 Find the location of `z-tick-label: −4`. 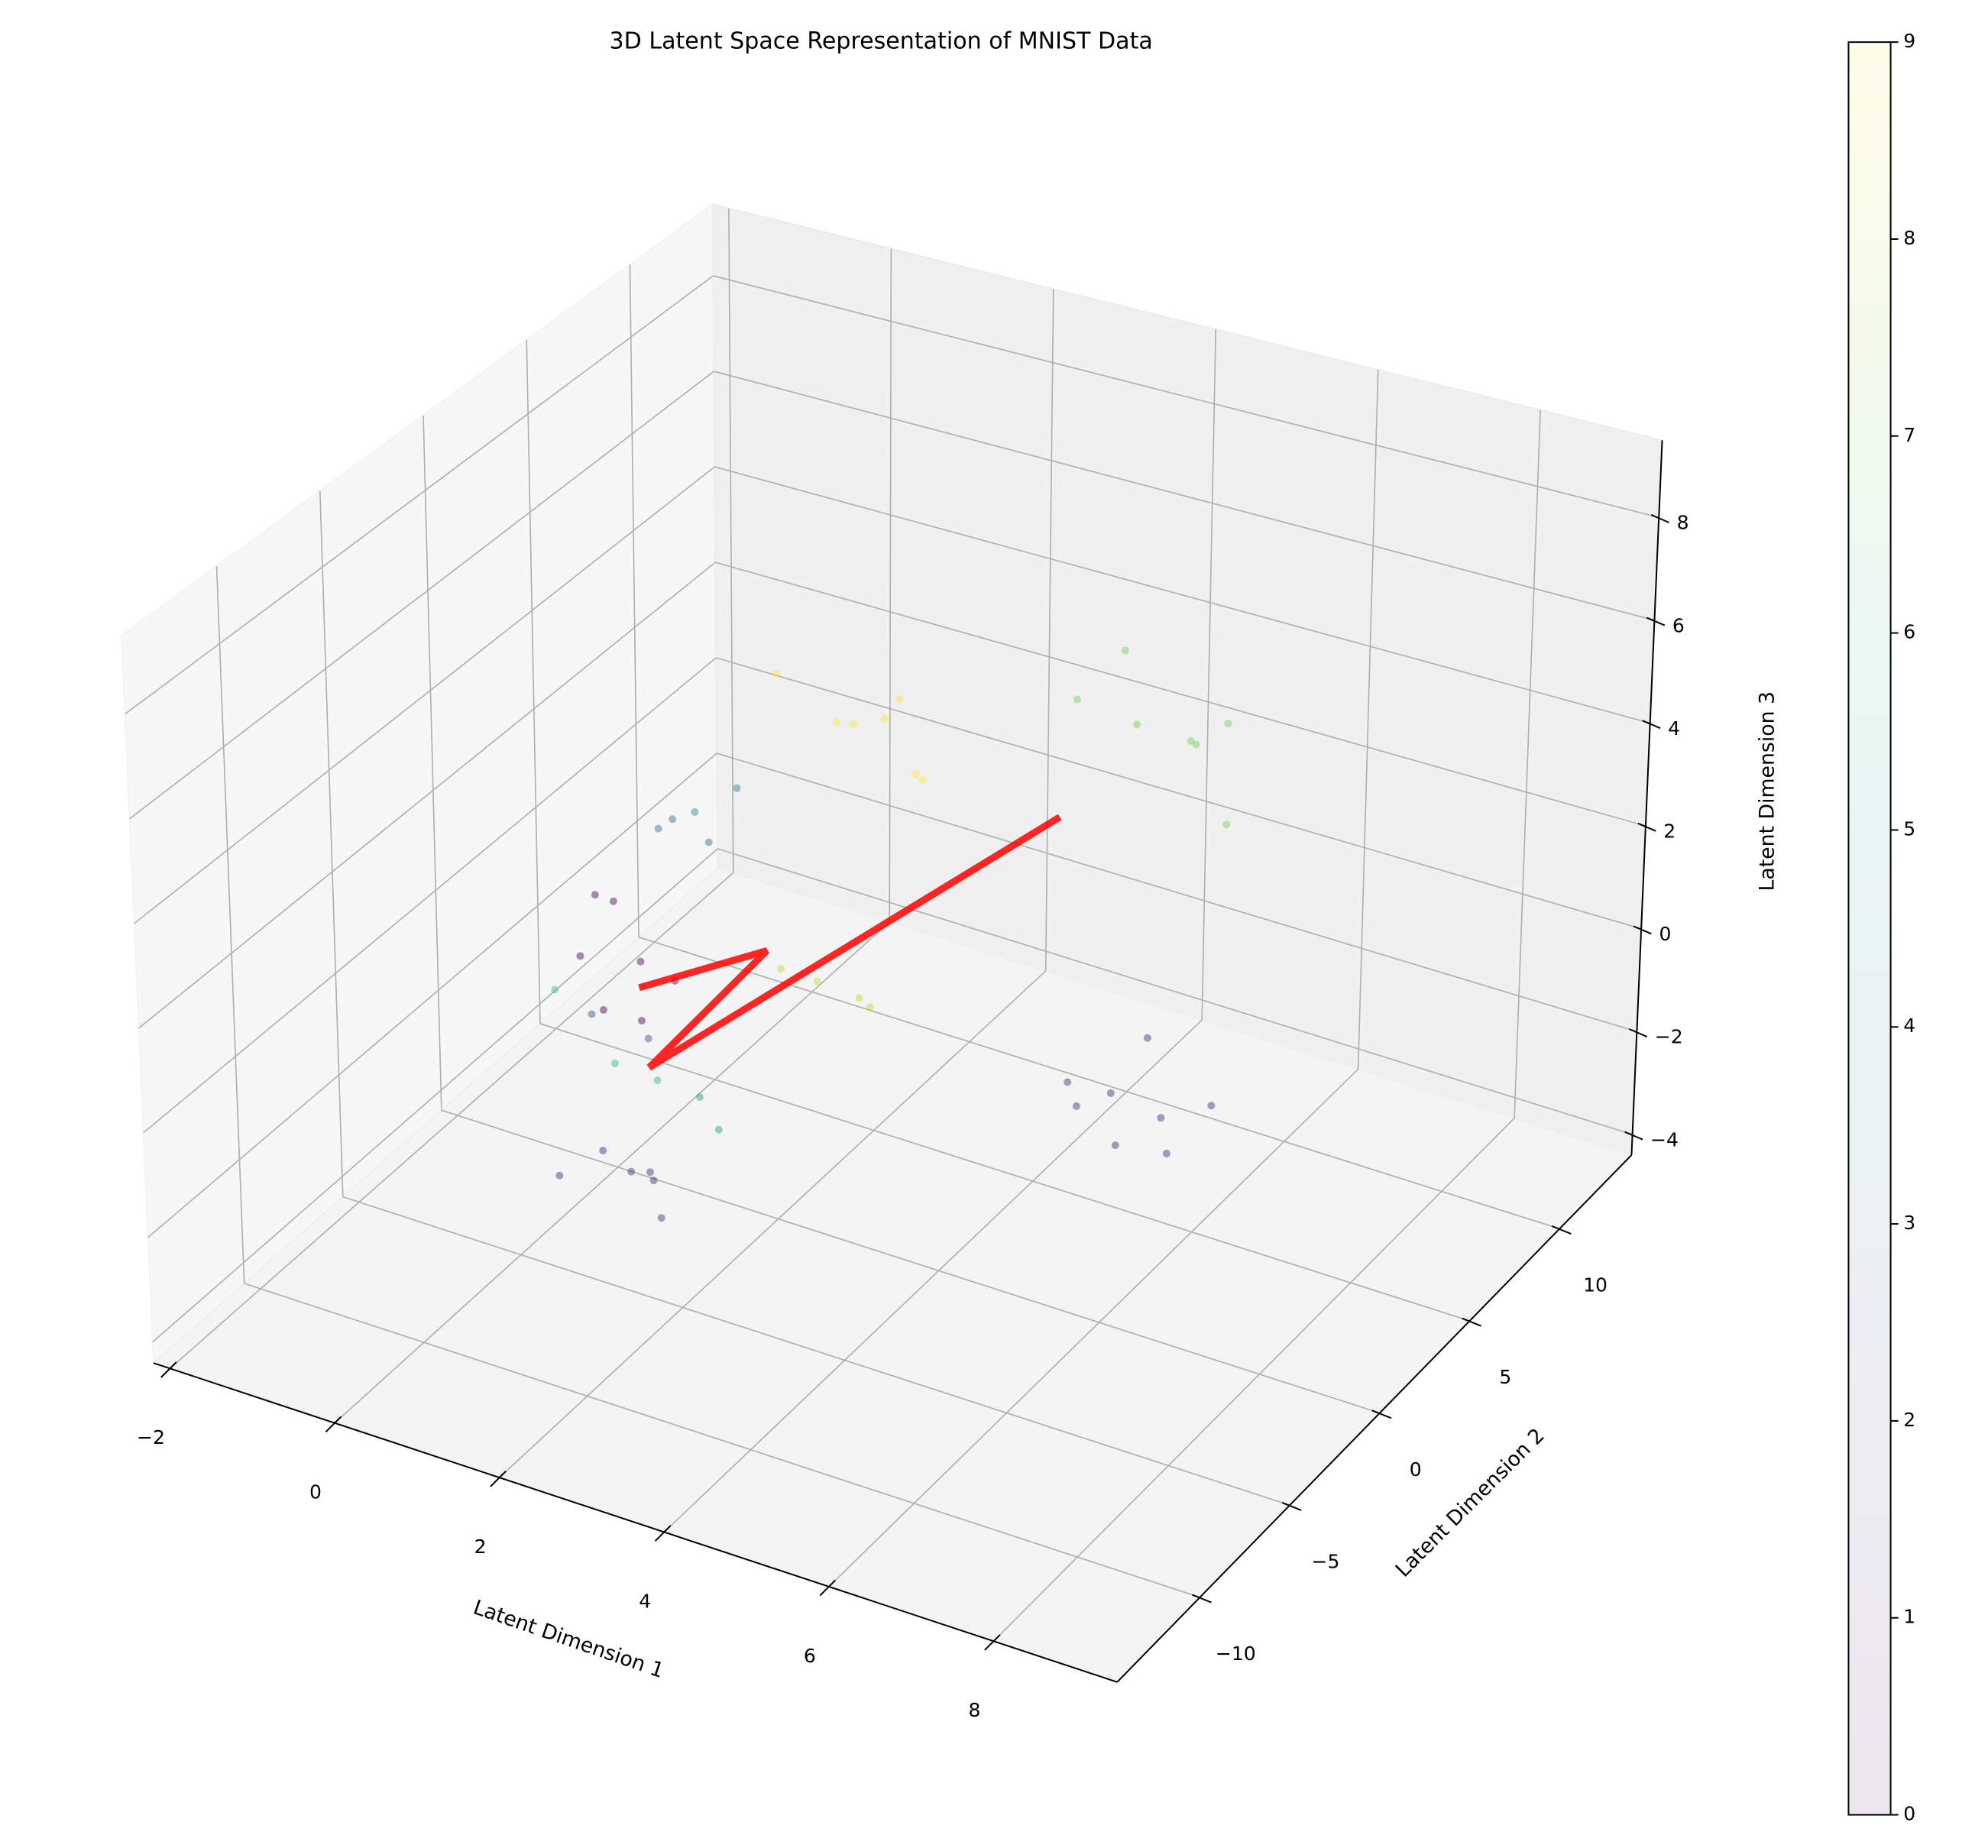

z-tick-label: −4 is located at coordinates (1664, 1139).